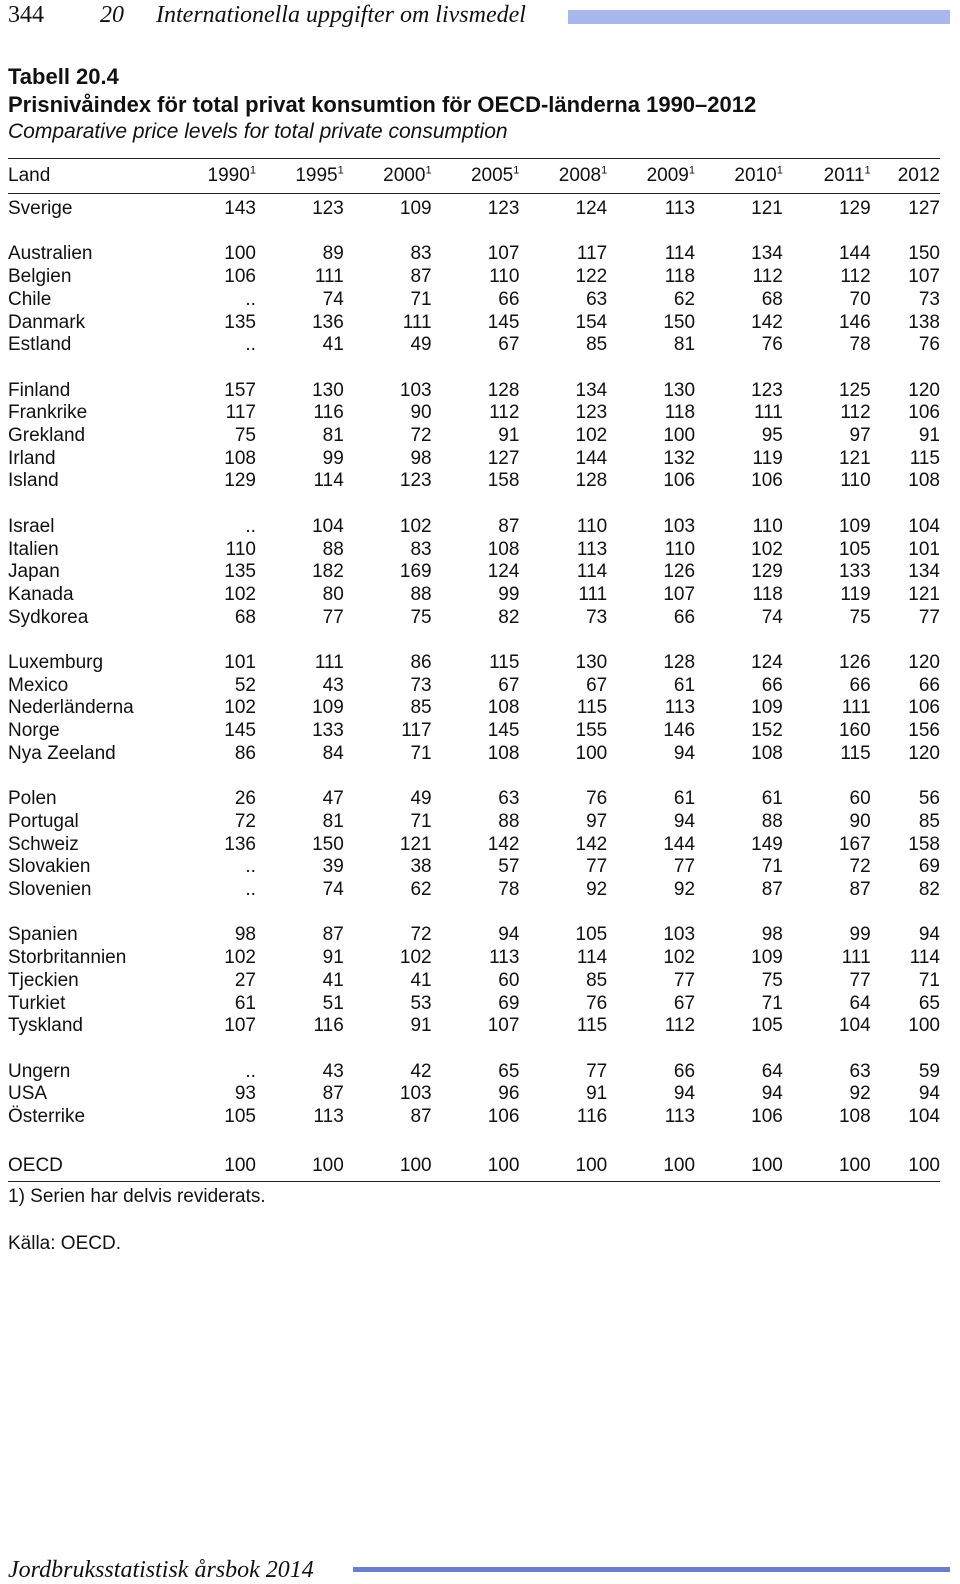 The image size is (960, 1584). Describe the element at coordinates (929, 1003) in the screenshot. I see `index-value-cell: 65` at that location.